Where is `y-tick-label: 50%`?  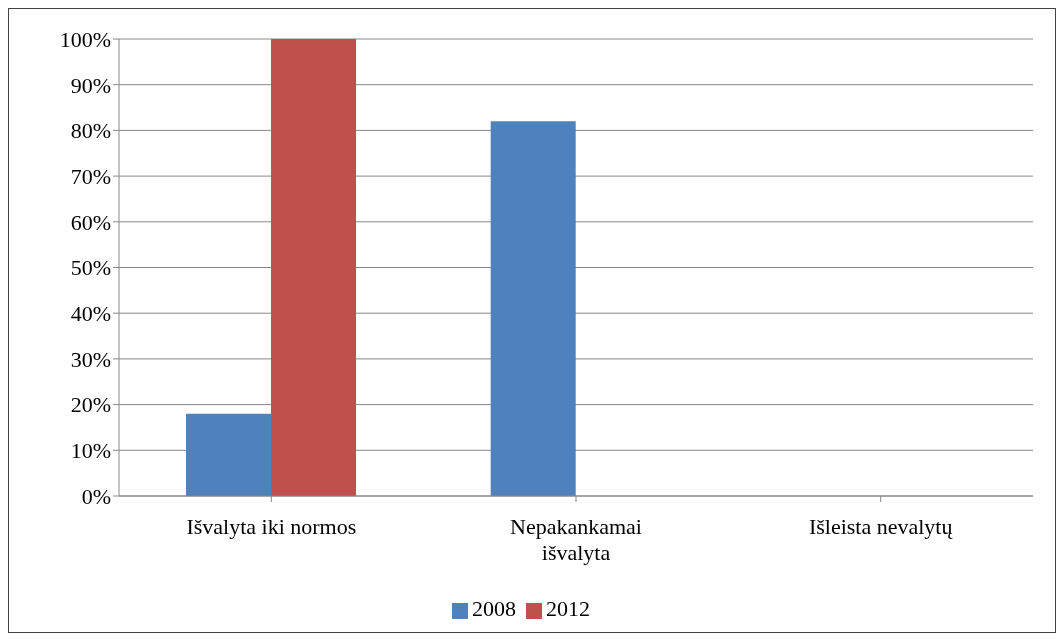
y-tick-label: 50% is located at coordinates (90, 268).